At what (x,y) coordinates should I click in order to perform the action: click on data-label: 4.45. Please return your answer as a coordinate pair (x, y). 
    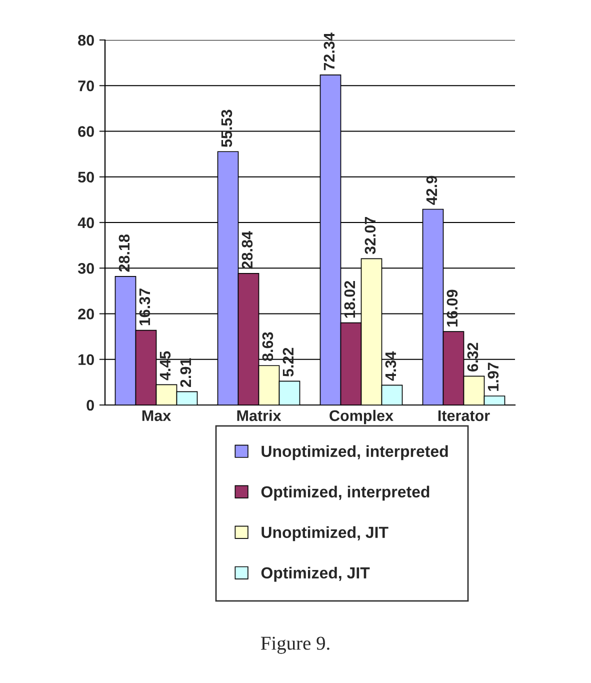
    Looking at the image, I should click on (165, 365).